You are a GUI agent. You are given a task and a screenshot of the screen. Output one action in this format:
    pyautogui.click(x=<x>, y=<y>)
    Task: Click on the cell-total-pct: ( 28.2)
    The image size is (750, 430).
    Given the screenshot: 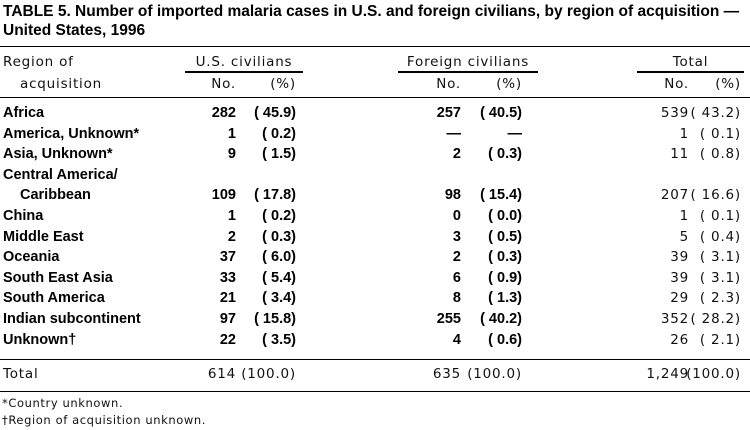 What is the action you would take?
    pyautogui.click(x=715, y=319)
    